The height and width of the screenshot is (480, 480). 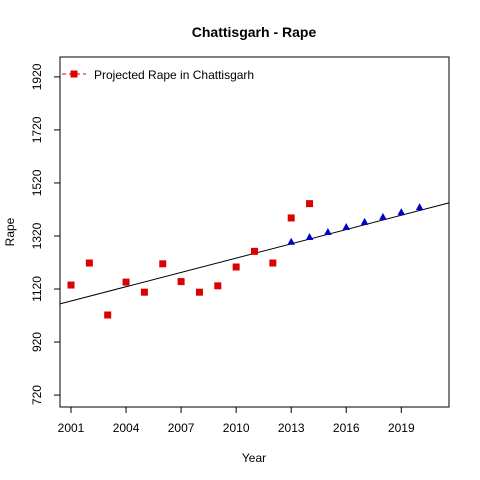 What do you see at coordinates (126, 428) in the screenshot?
I see `x-tick-label: 2004` at bounding box center [126, 428].